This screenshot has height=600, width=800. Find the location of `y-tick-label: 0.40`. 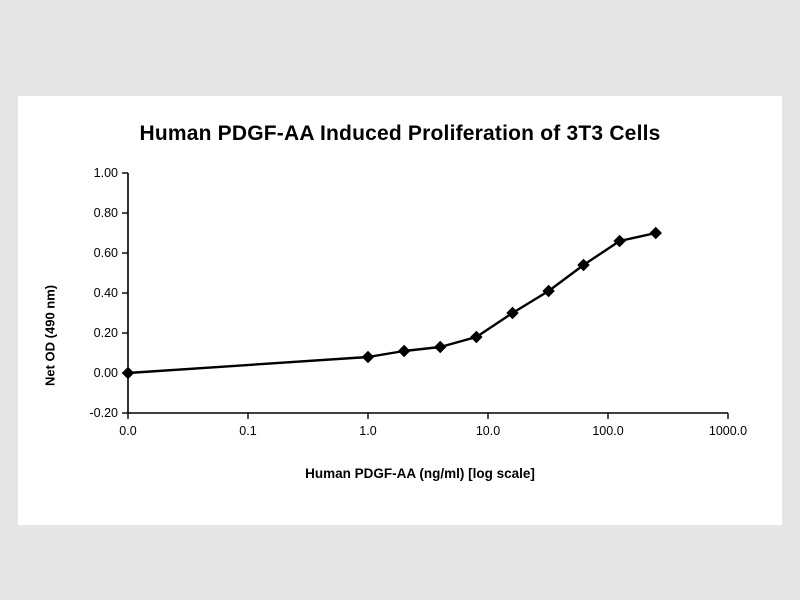

y-tick-label: 0.40 is located at coordinates (106, 293).